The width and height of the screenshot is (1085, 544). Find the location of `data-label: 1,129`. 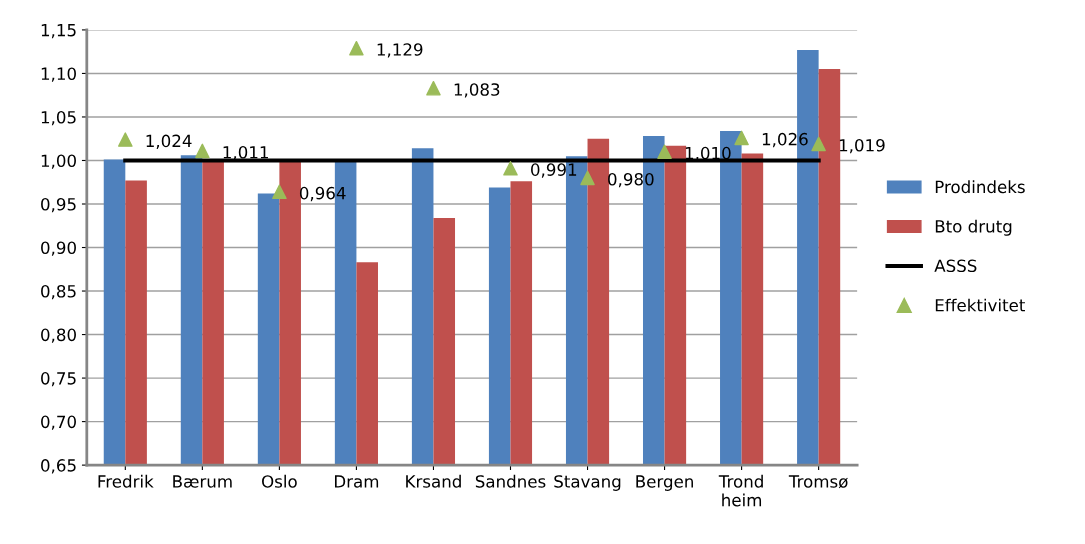

data-label: 1,129 is located at coordinates (400, 50).